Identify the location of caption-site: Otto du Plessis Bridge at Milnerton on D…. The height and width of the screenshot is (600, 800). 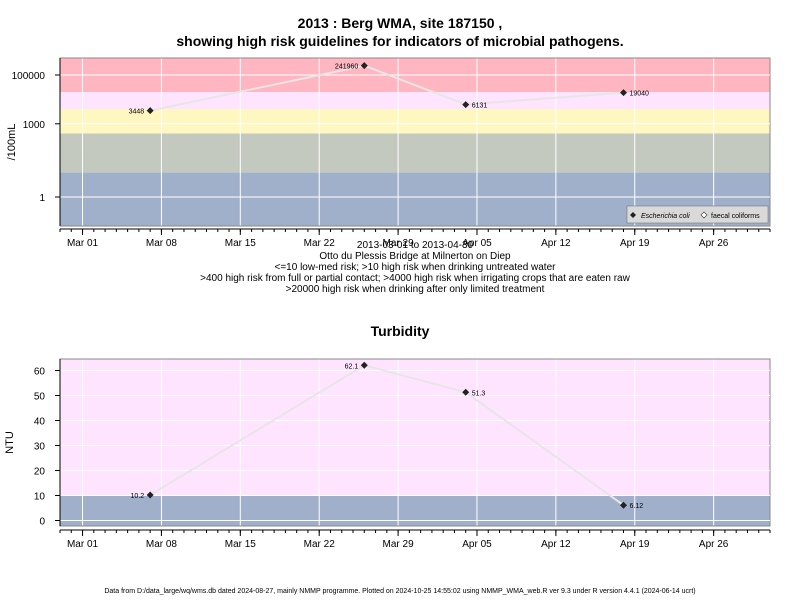
(415, 256).